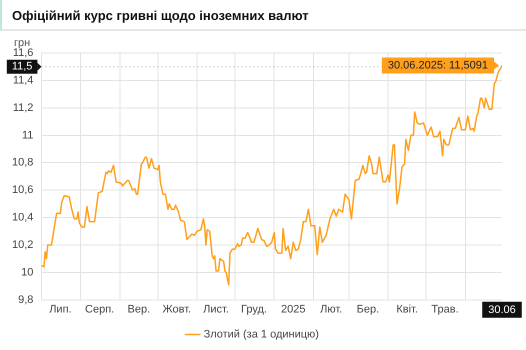  Describe the element at coordinates (23, 218) in the screenshot. I see `y-tick-label: 10,4` at that location.